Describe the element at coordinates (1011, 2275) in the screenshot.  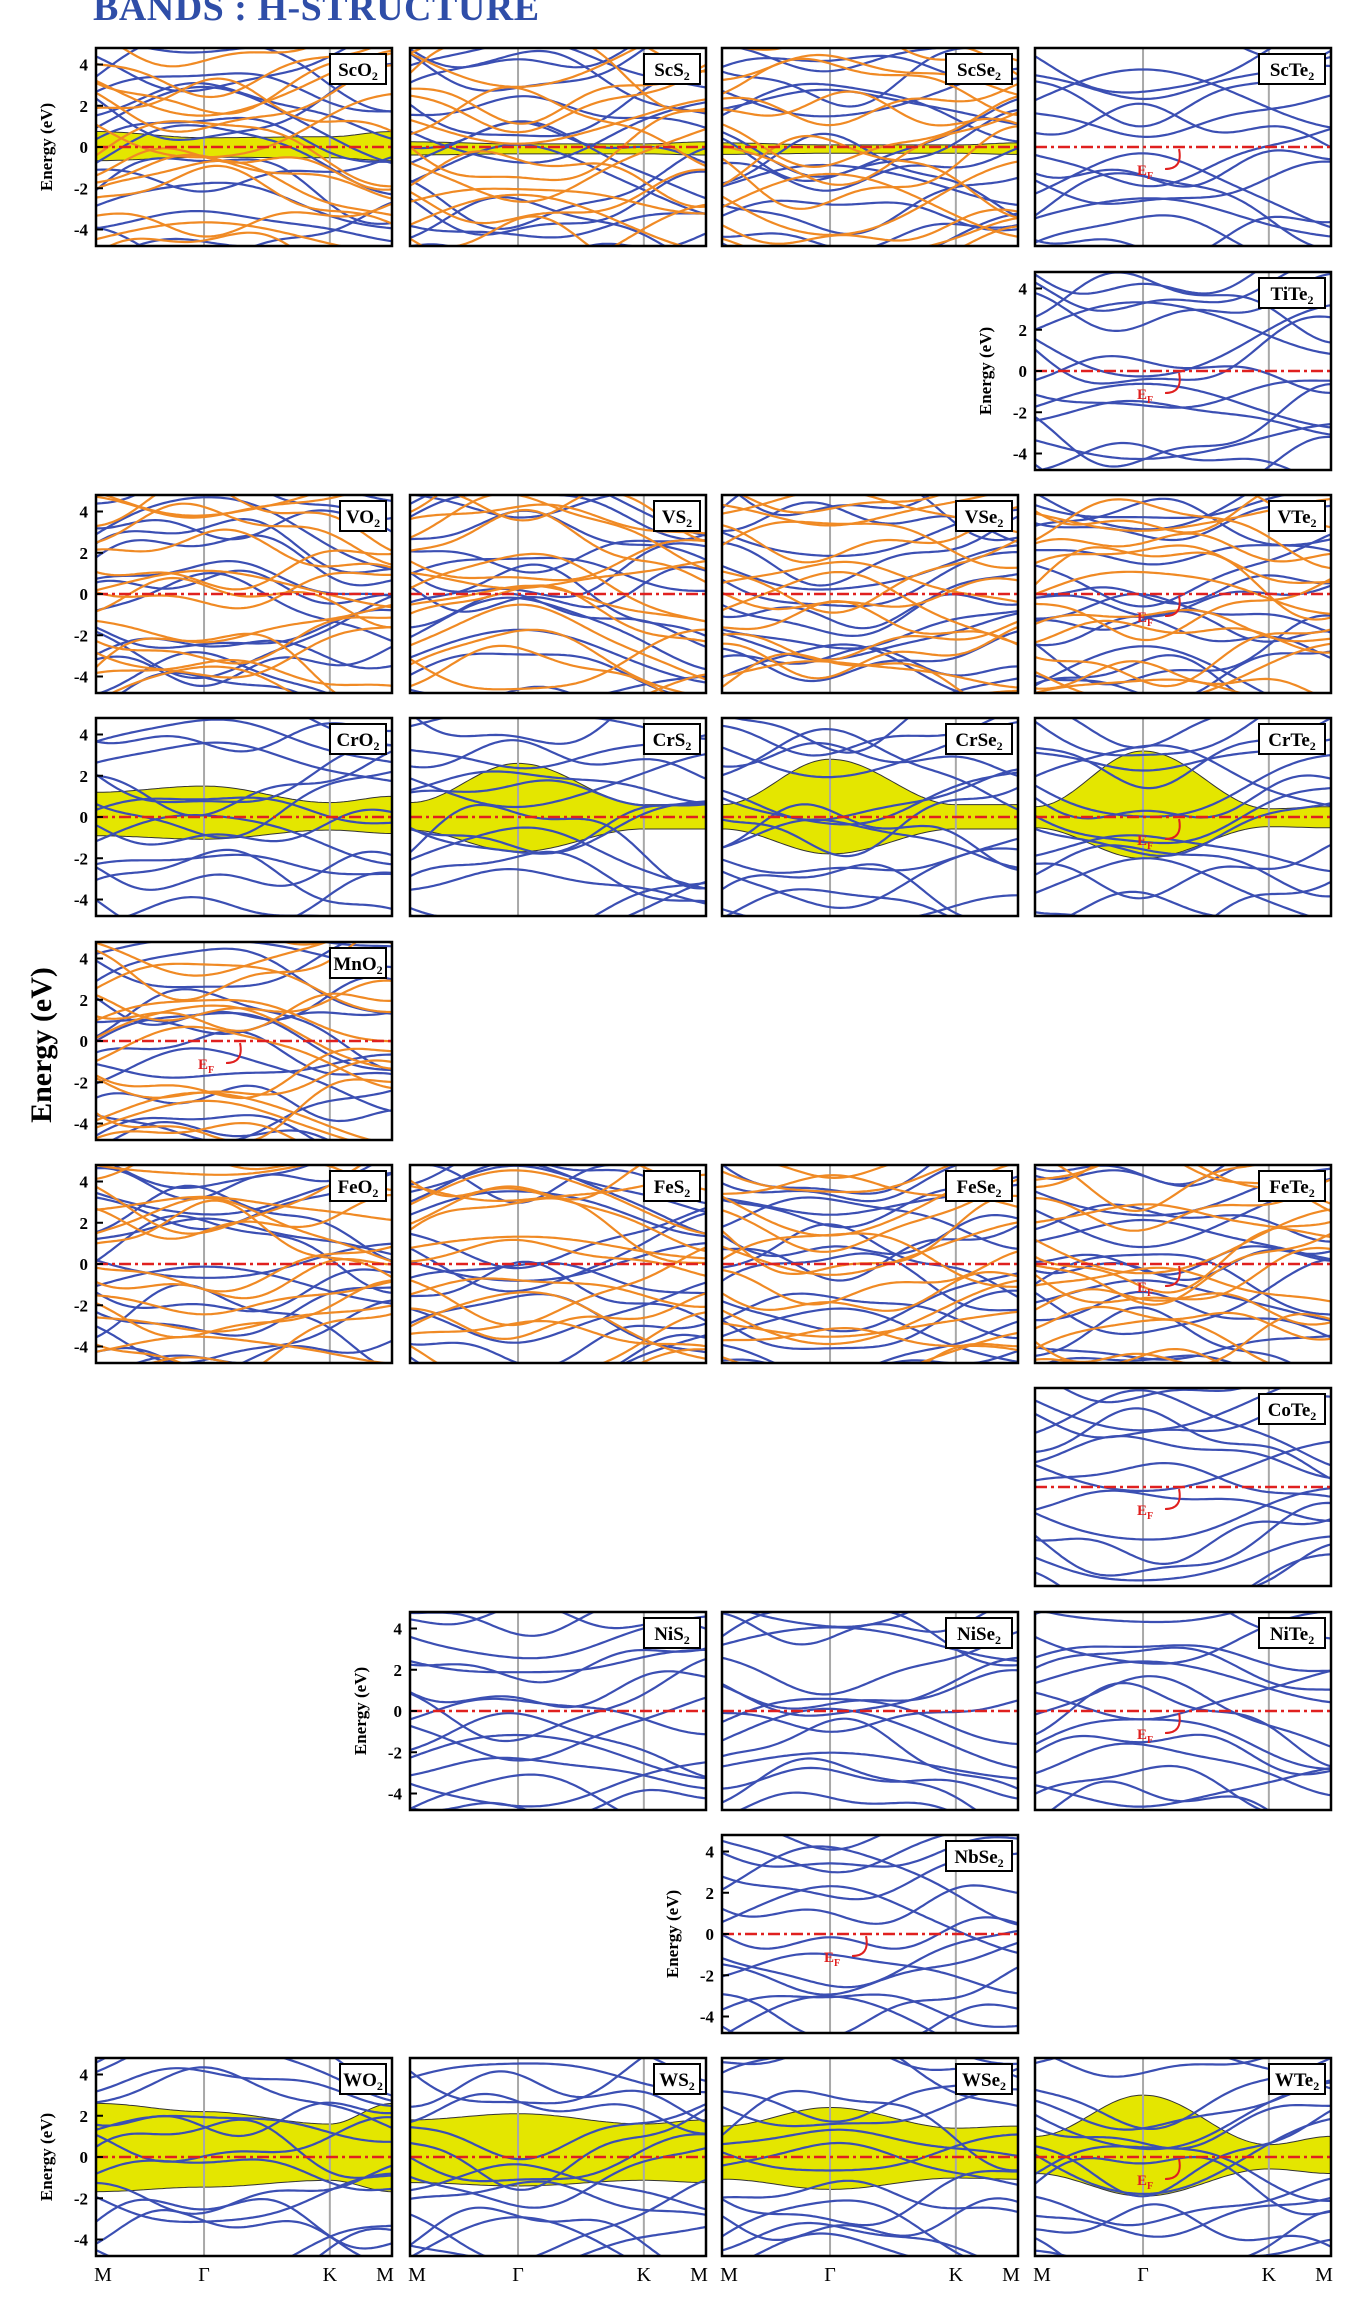
I see `kpoint-label: M` at that location.